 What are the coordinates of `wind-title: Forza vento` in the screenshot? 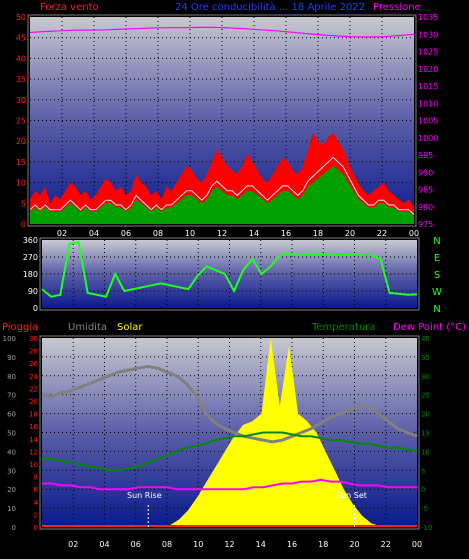 It's located at (69, 7).